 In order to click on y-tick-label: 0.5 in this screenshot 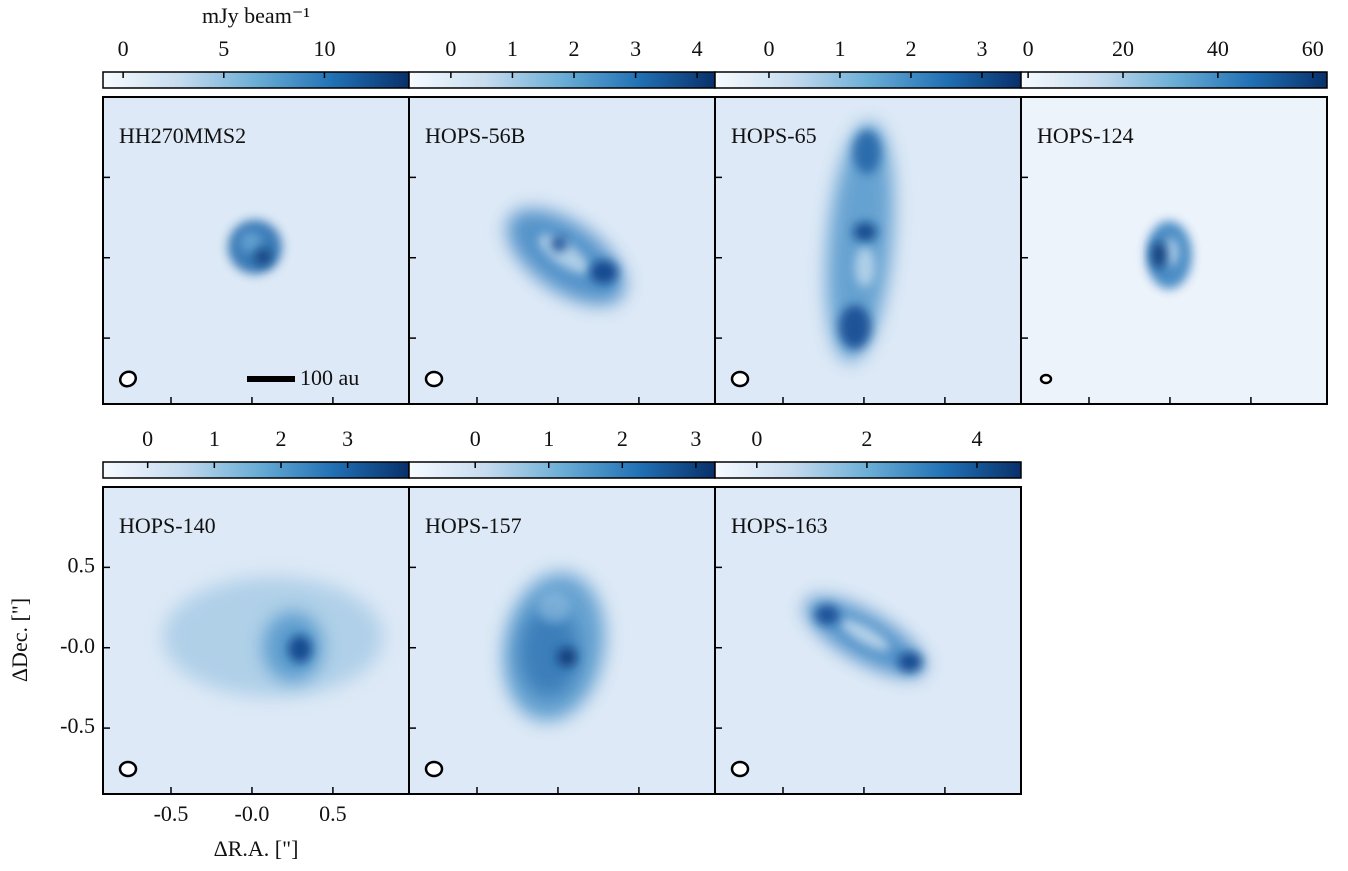, I will do `click(82, 564)`.